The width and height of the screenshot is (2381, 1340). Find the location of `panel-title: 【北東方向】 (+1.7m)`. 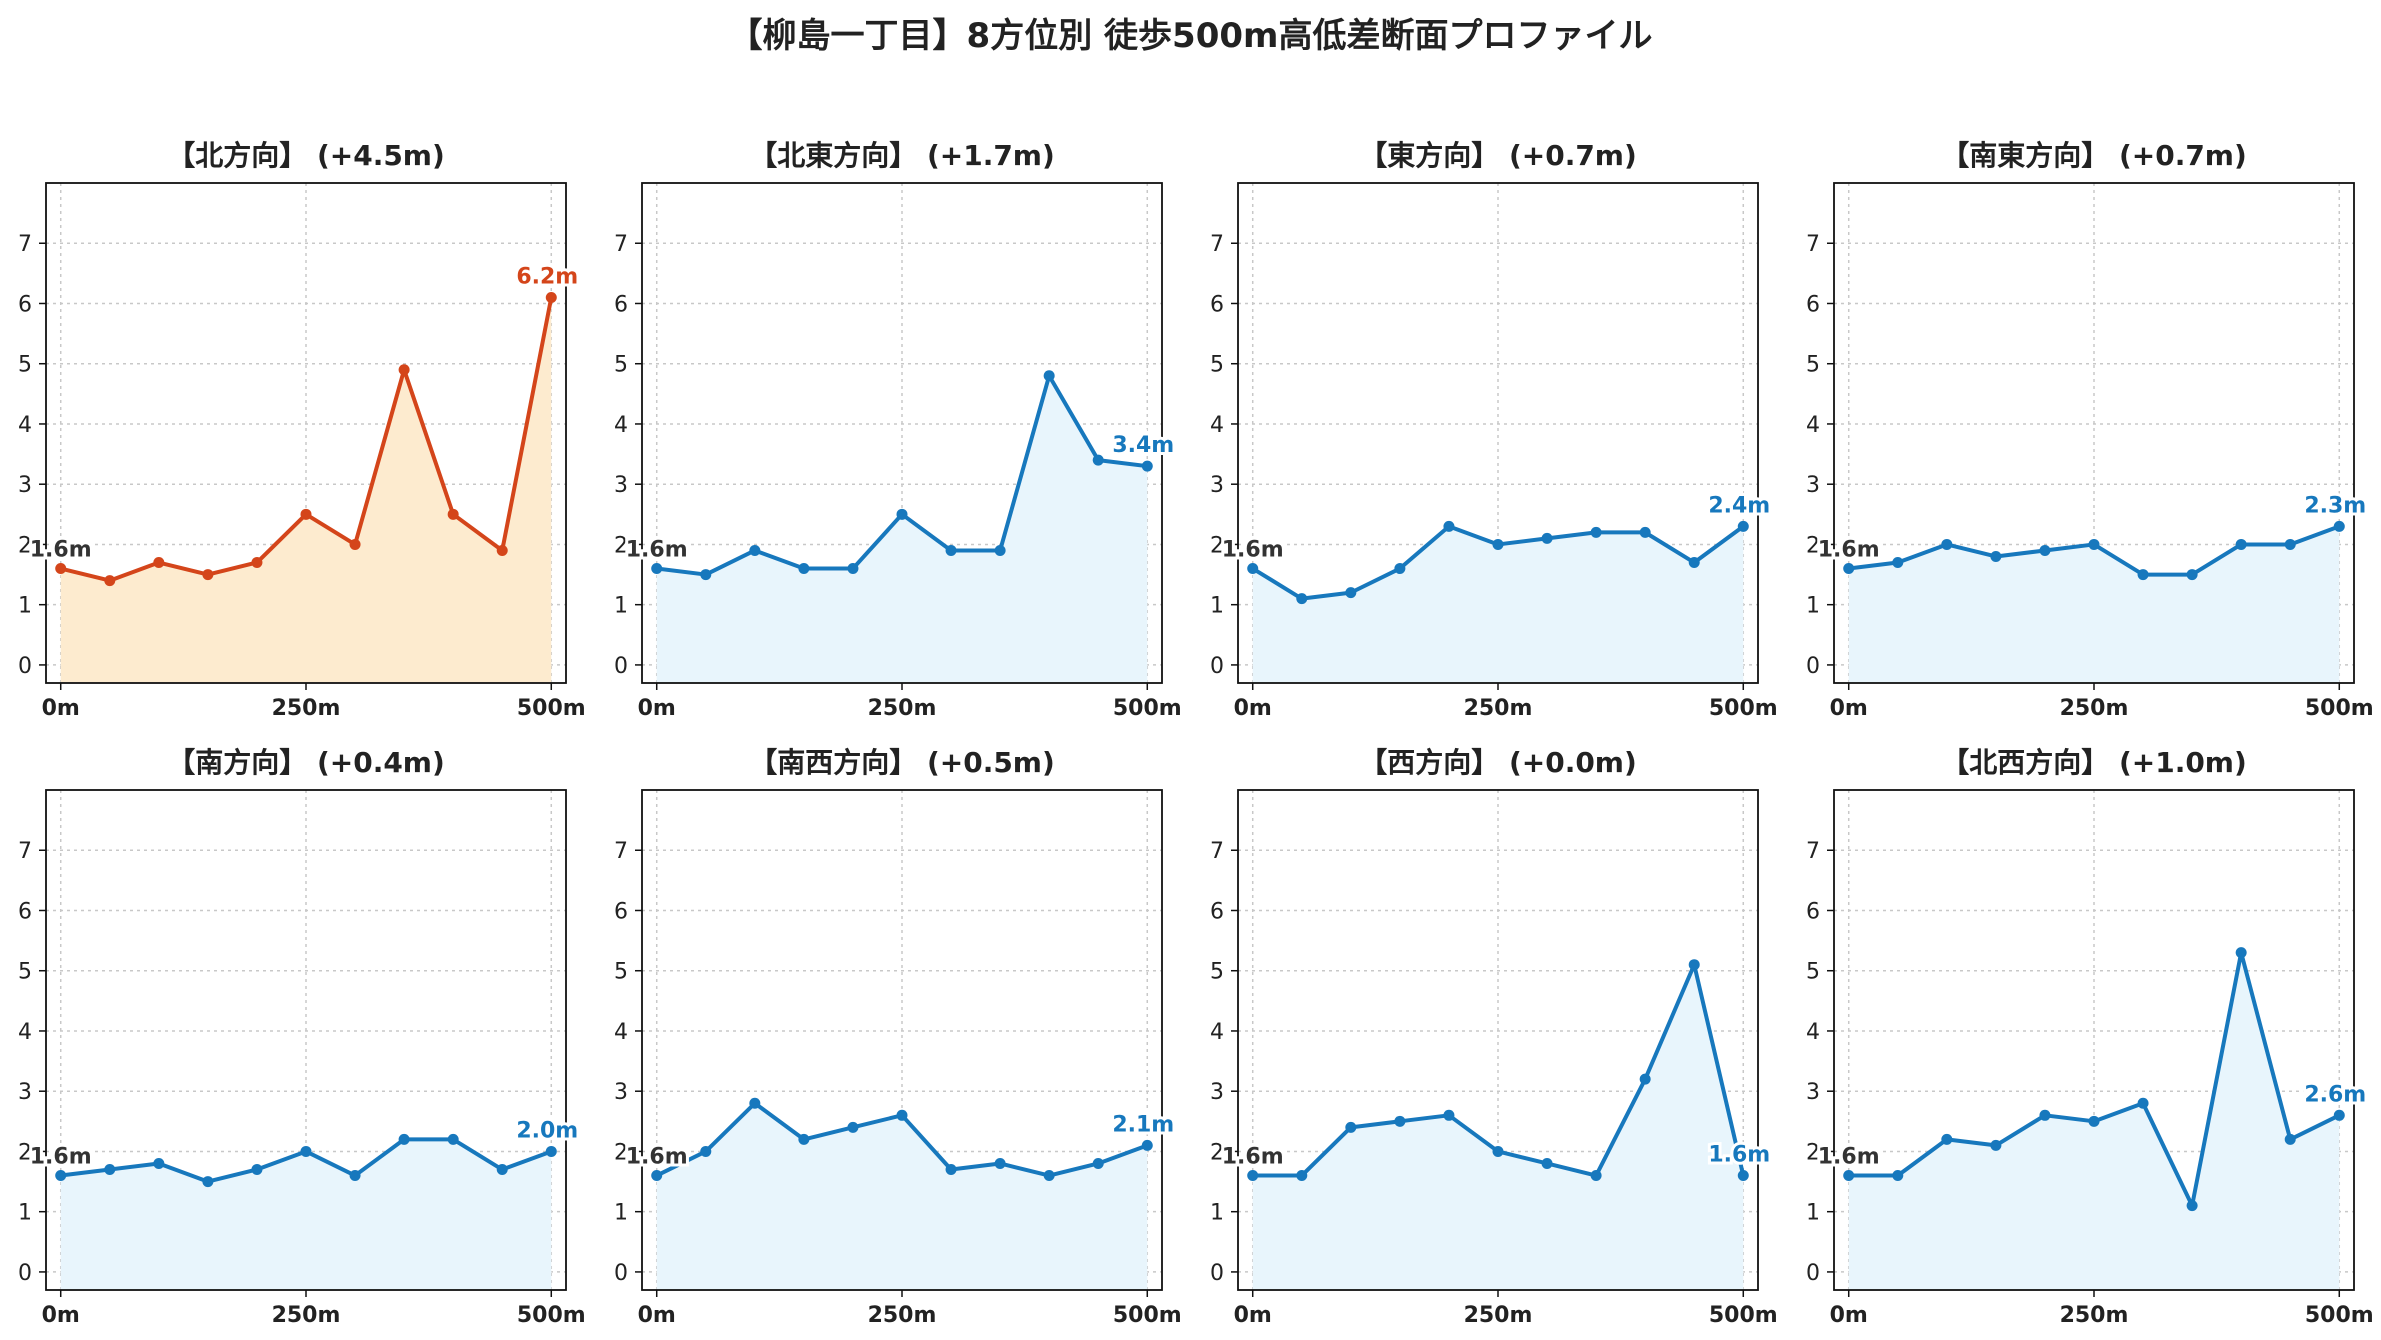

panel-title: 【北東方向】 (+1.7m) is located at coordinates (902, 155).